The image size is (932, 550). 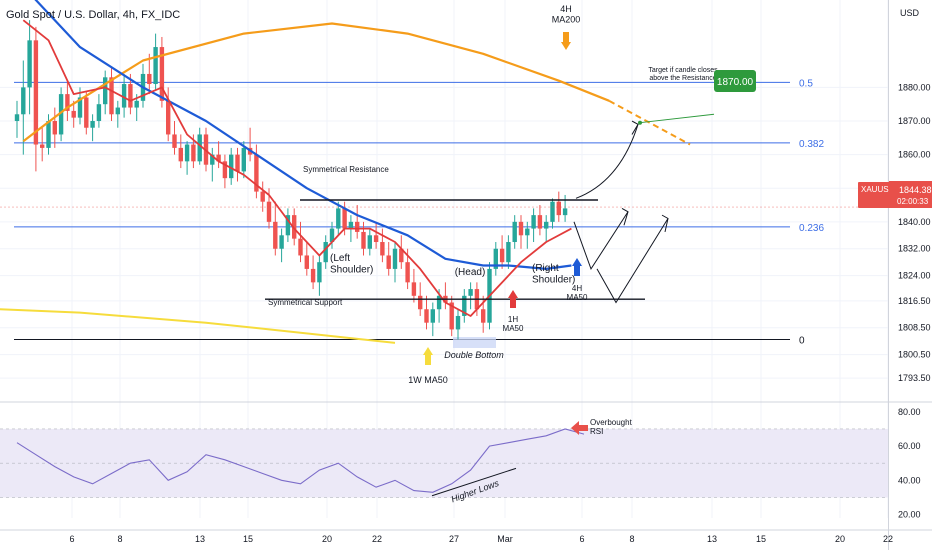 I want to click on time-tick-label: 15, so click(x=761, y=539).